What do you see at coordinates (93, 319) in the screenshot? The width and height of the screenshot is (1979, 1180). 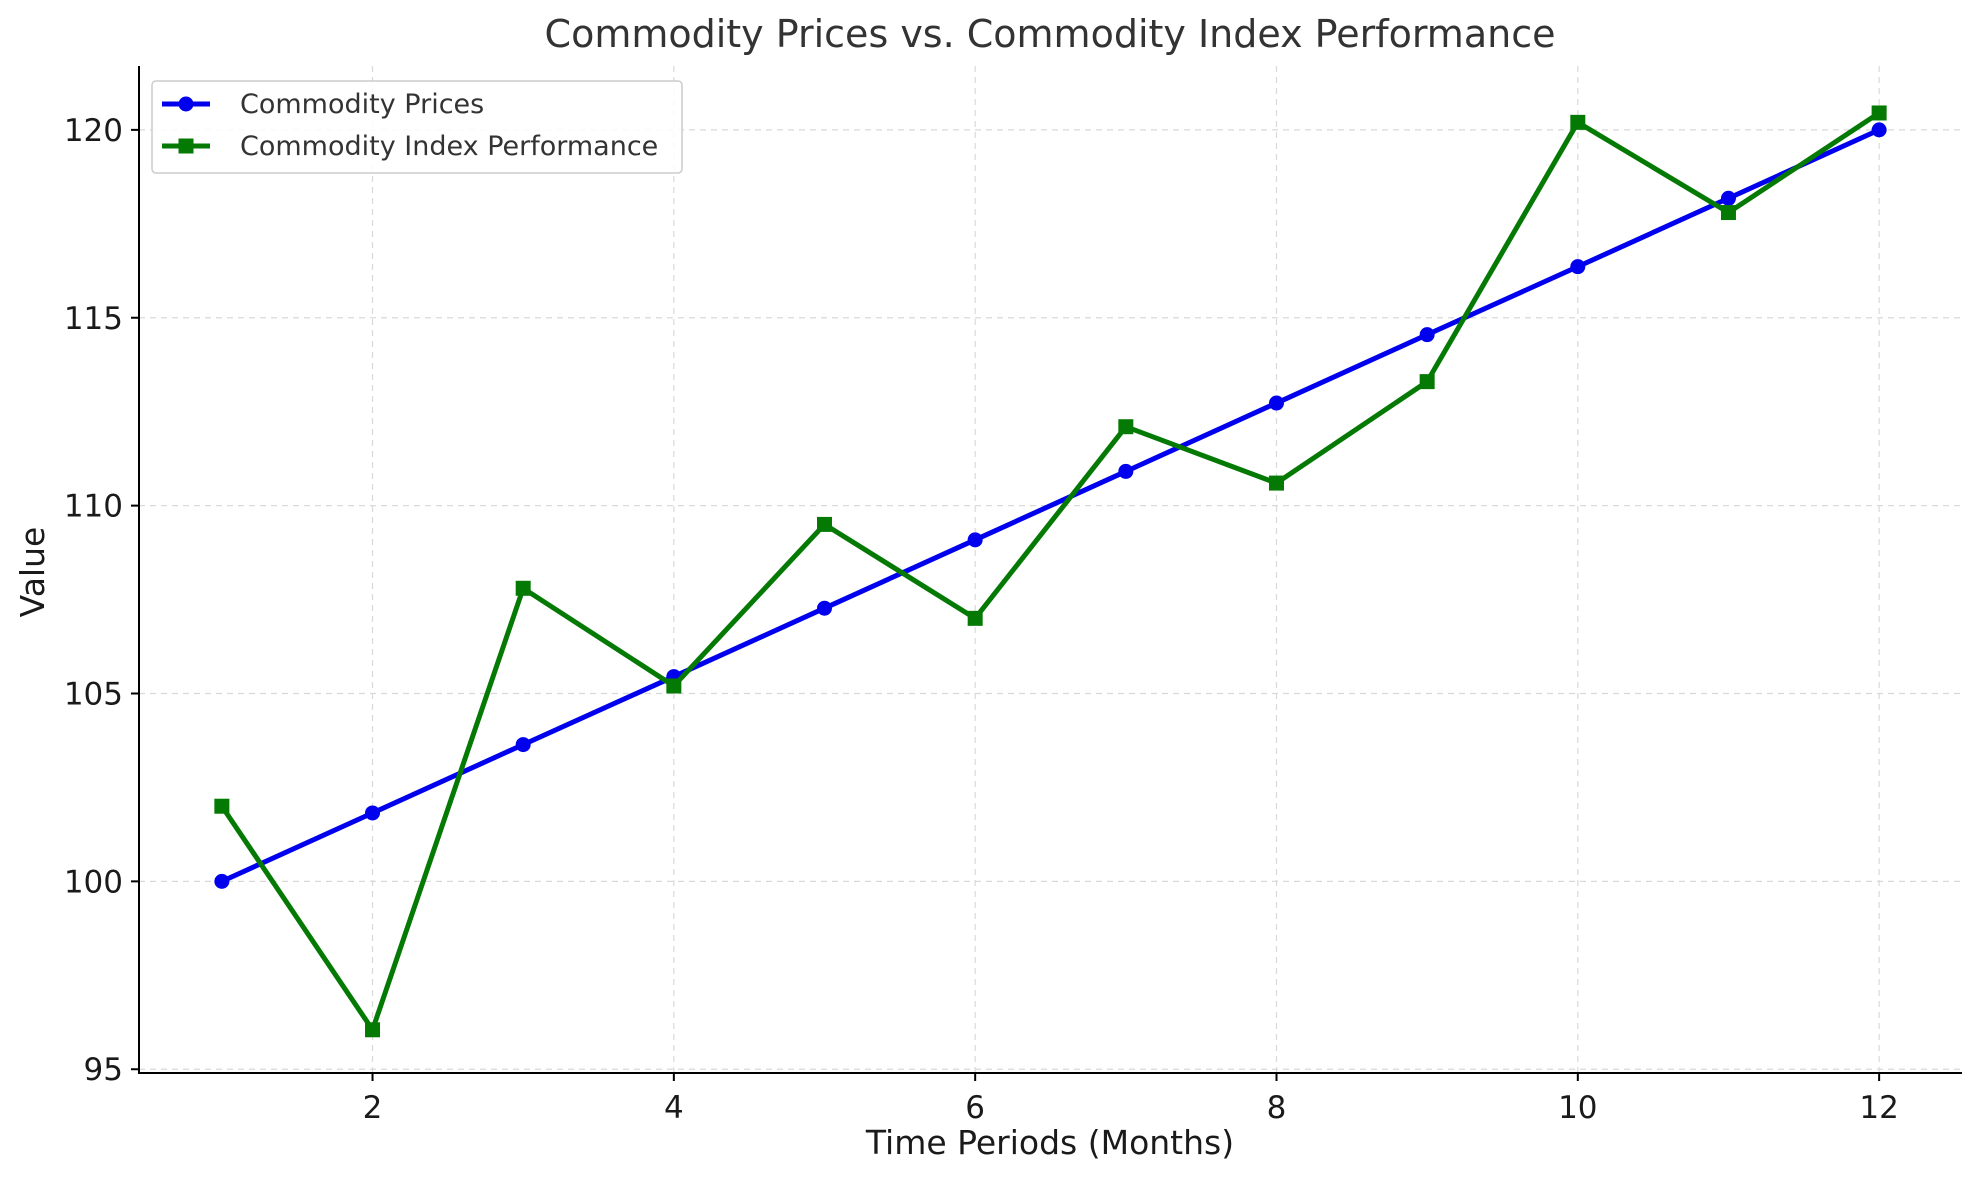 I see `y-tick-label: 115` at bounding box center [93, 319].